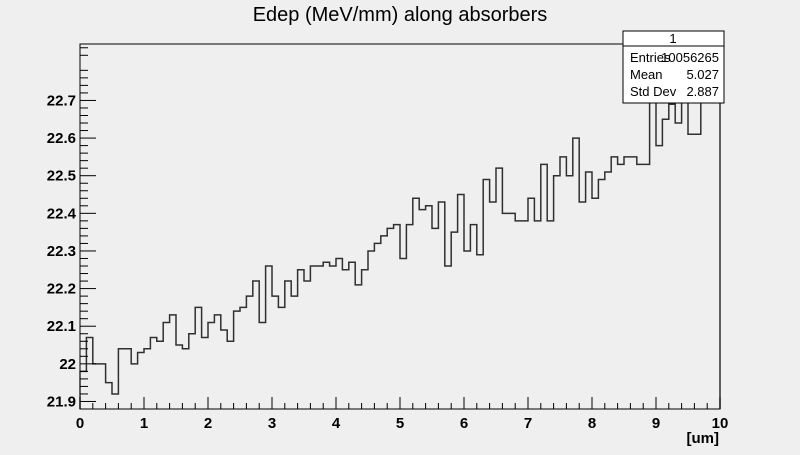 The height and width of the screenshot is (455, 800). What do you see at coordinates (646, 74) in the screenshot?
I see `stats-mean-label: Mean` at bounding box center [646, 74].